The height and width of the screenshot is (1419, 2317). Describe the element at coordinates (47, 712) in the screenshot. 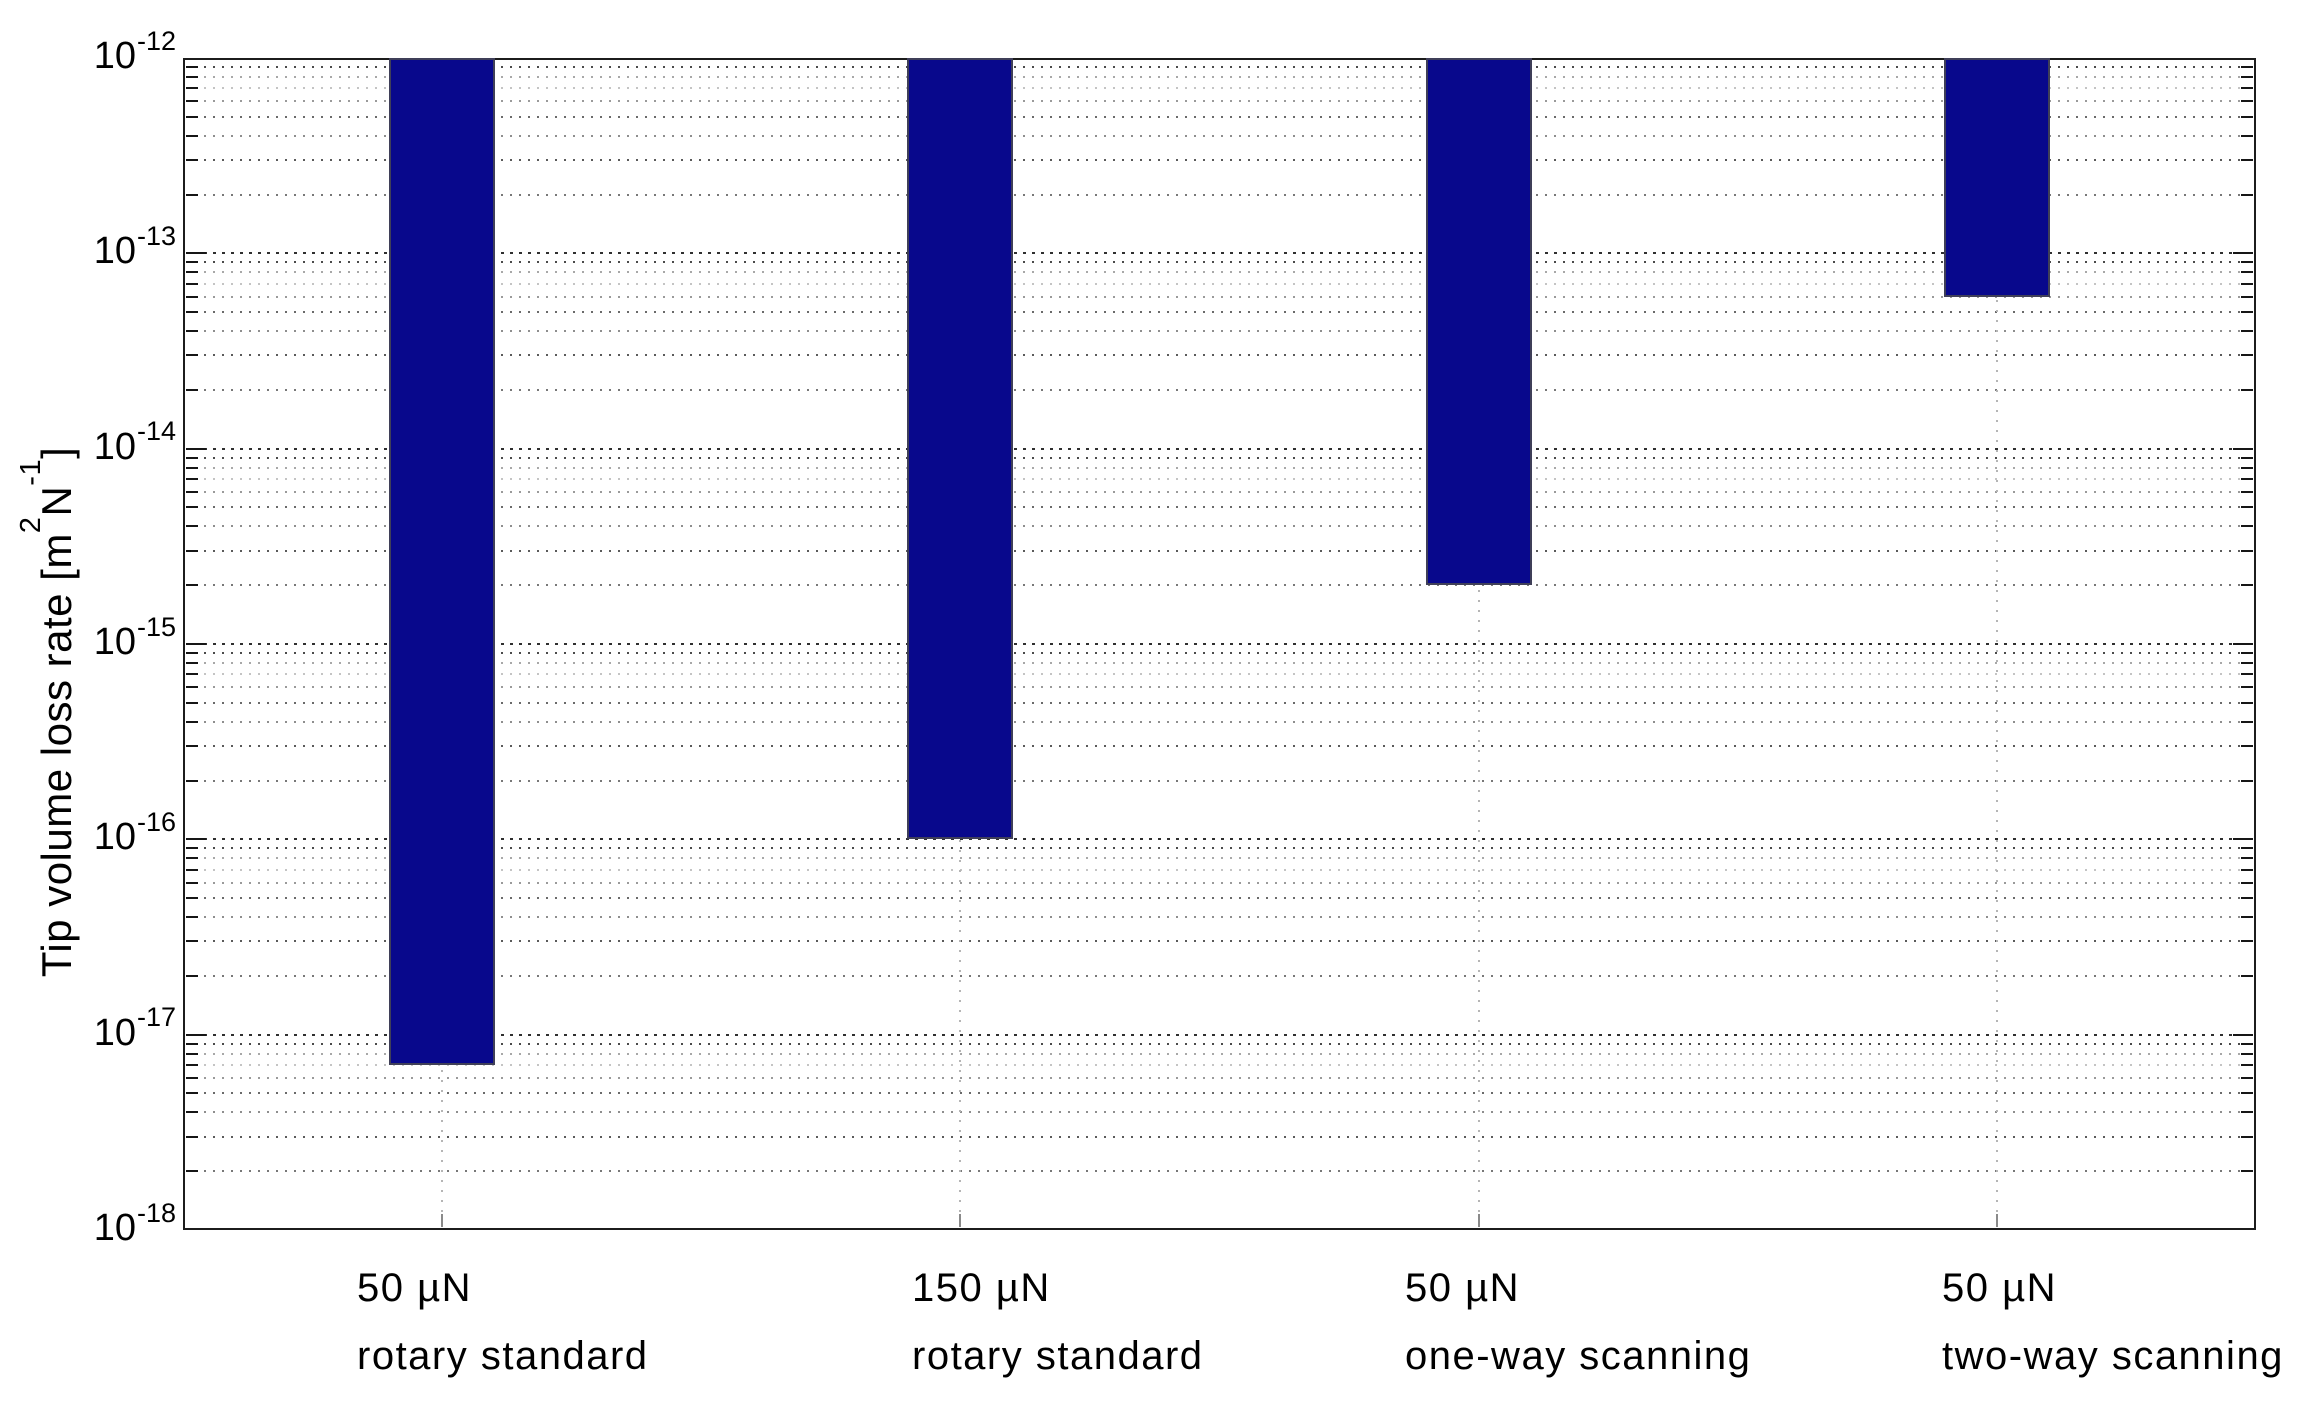

I see `y-axis-title-text: Tip volume loss rate [m2N-1]` at that location.